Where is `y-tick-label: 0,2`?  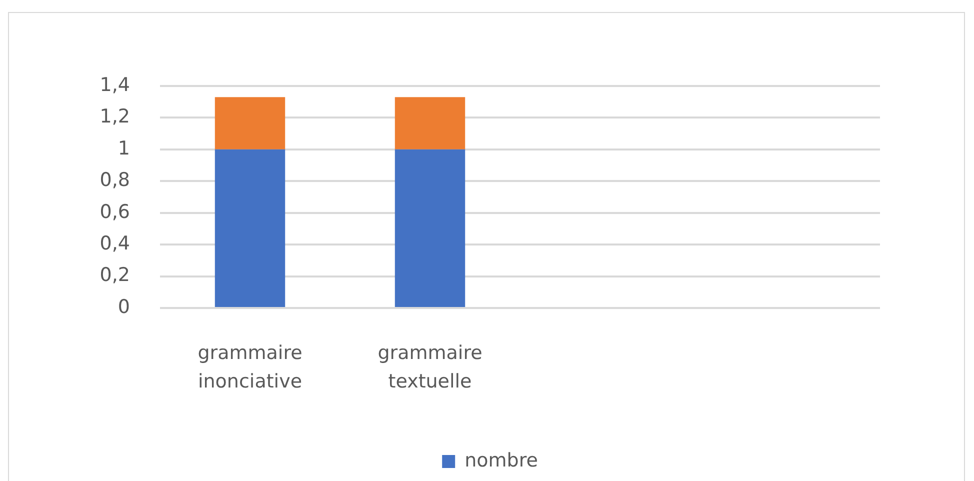 y-tick-label: 0,2 is located at coordinates (115, 275).